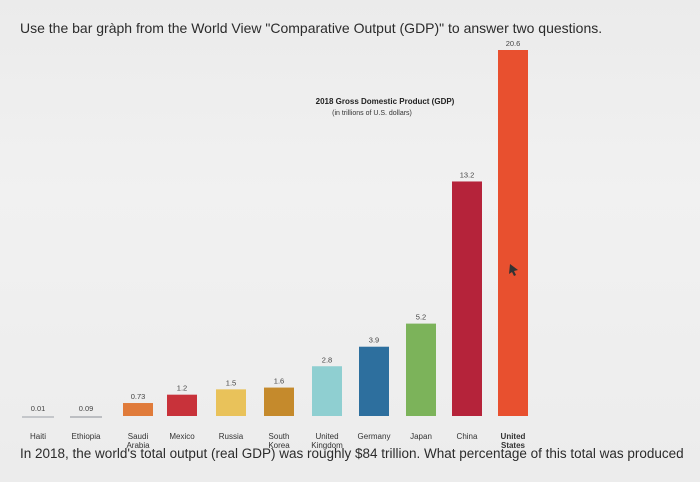 This screenshot has width=700, height=482. What do you see at coordinates (86, 436) in the screenshot?
I see `category-label: Ethiopia` at bounding box center [86, 436].